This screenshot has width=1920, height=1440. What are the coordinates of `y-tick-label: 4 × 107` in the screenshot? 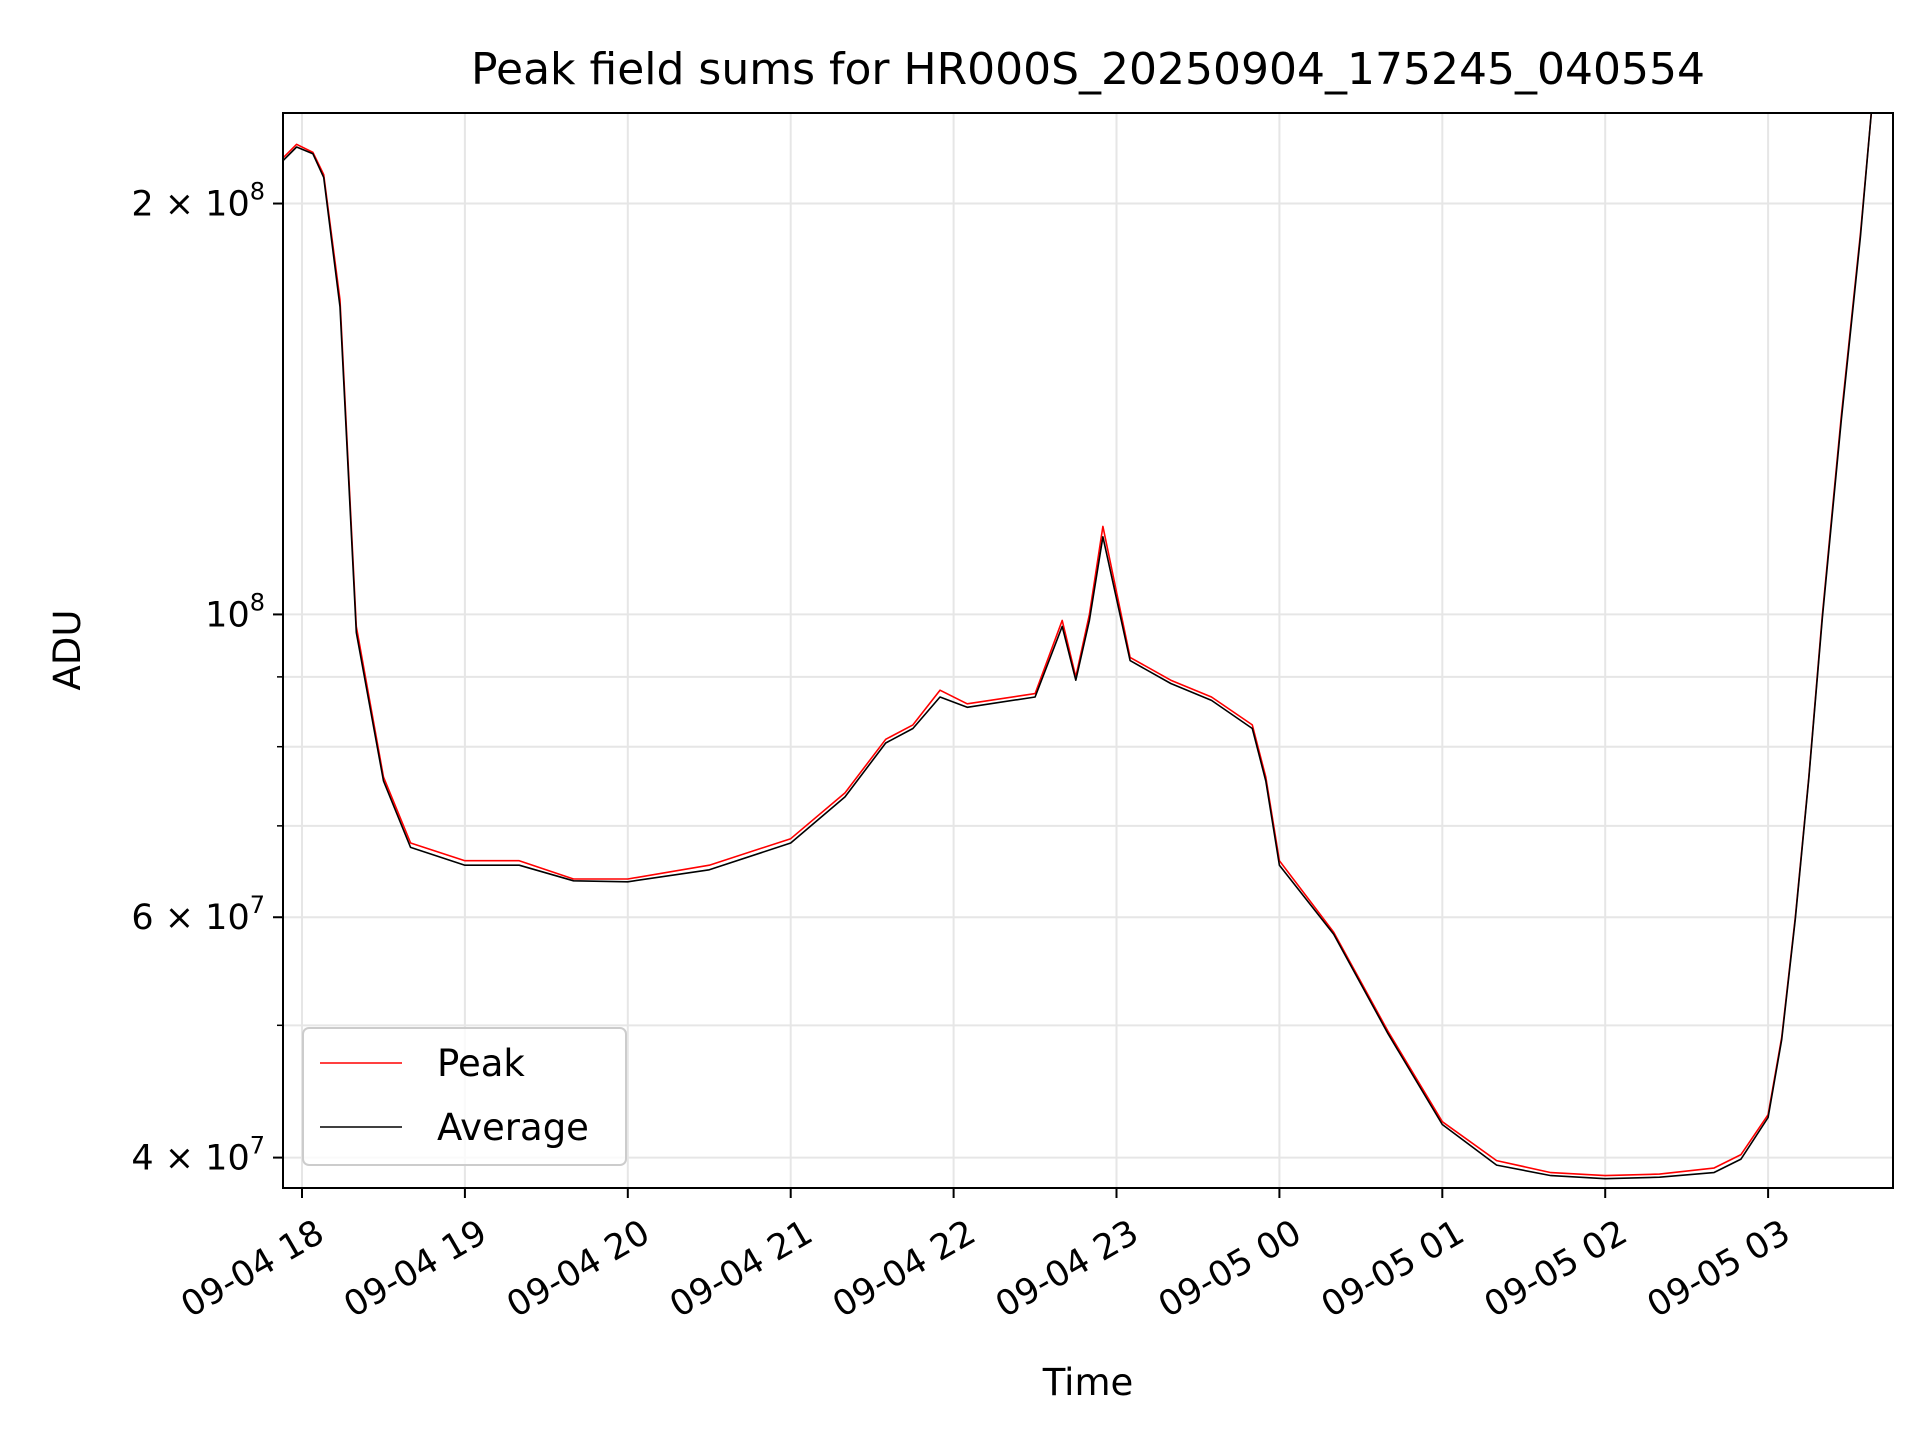 It's located at (198, 1155).